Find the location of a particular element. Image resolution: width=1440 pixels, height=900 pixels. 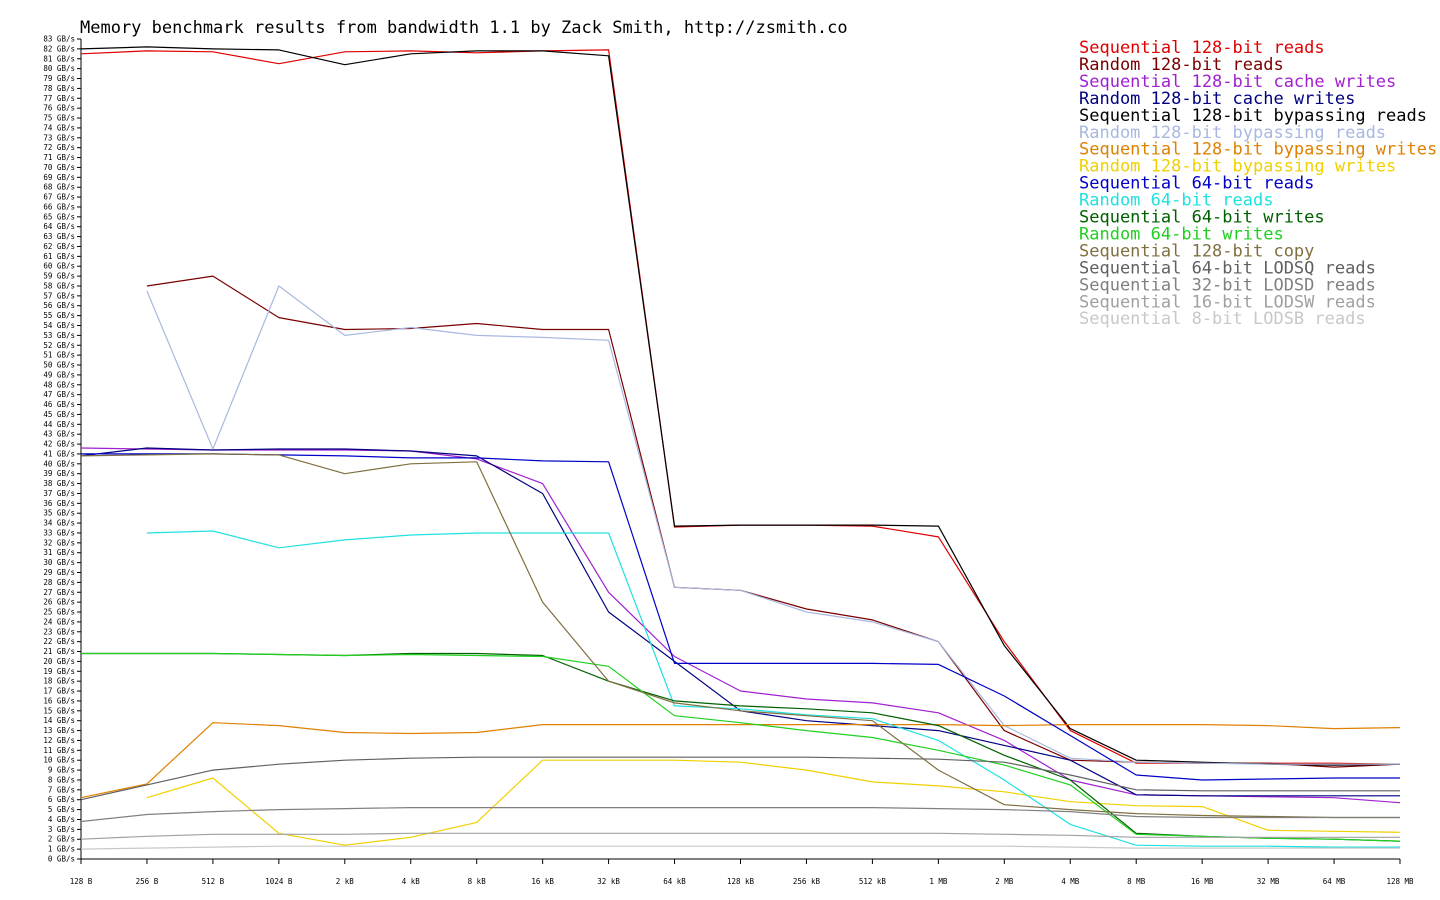

y-tick-label: 21 GB/s is located at coordinates (59, 651).